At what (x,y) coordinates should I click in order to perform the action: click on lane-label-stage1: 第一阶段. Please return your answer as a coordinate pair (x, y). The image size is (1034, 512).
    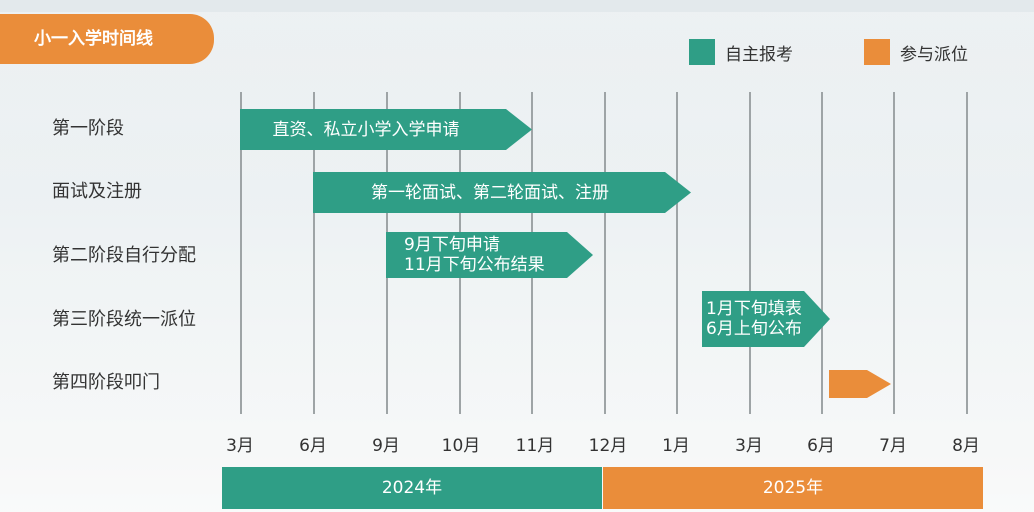
    Looking at the image, I should click on (88, 128).